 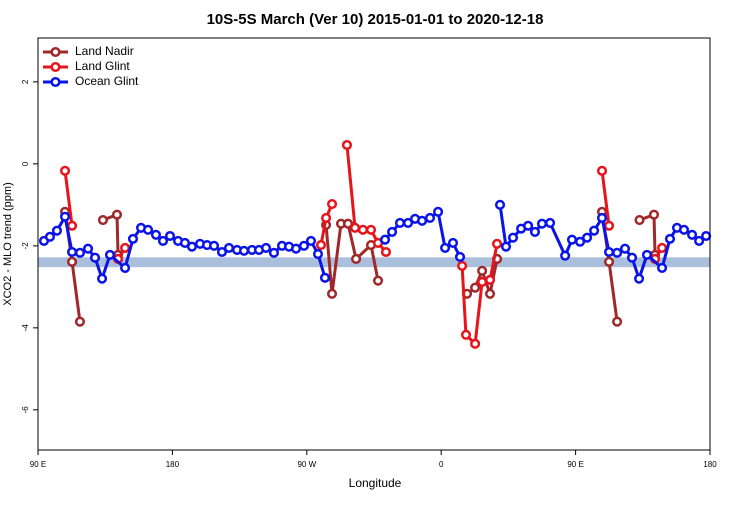 What do you see at coordinates (104, 51) in the screenshot?
I see `legend-label: Land Nadir` at bounding box center [104, 51].